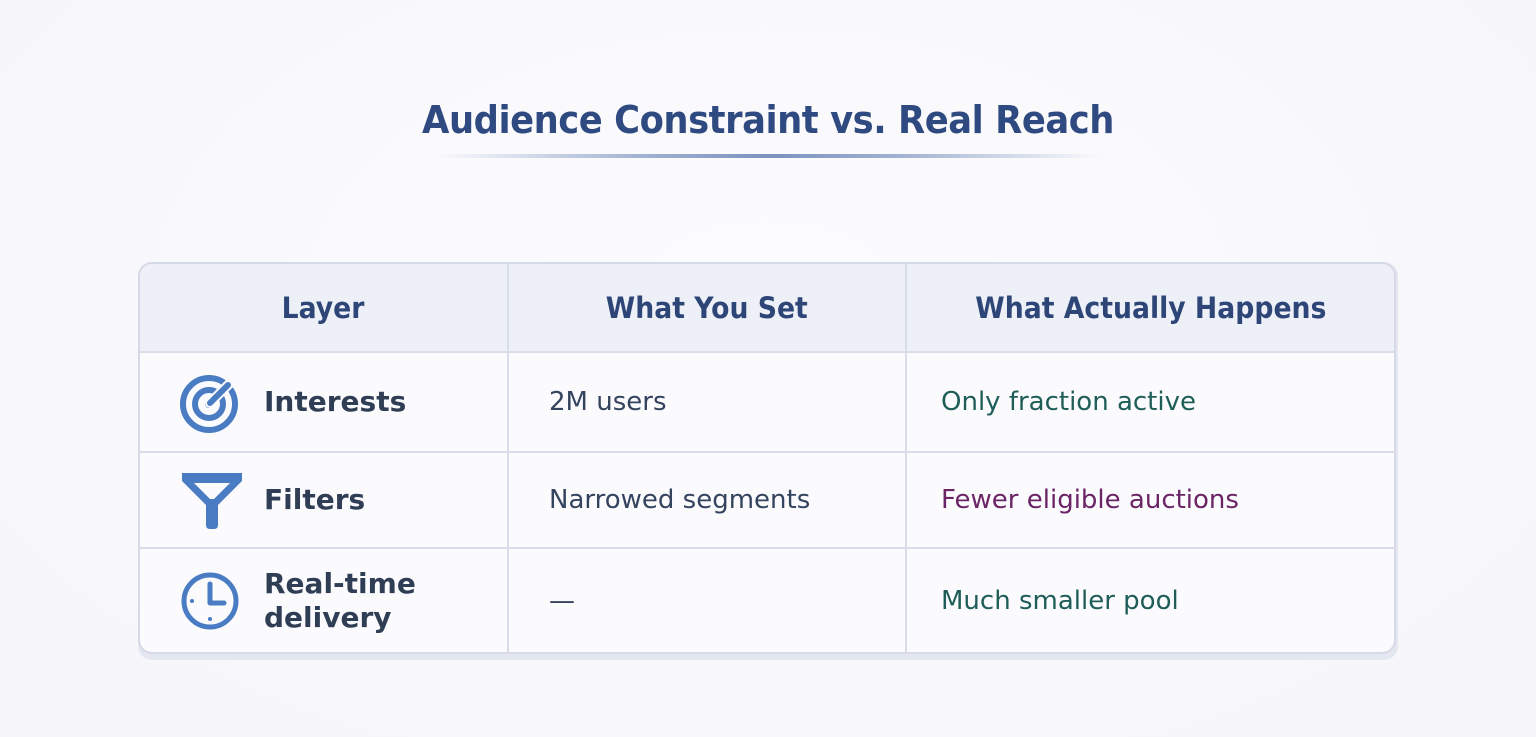 This screenshot has width=1536, height=737. I want to click on title-underline, so click(770, 156).